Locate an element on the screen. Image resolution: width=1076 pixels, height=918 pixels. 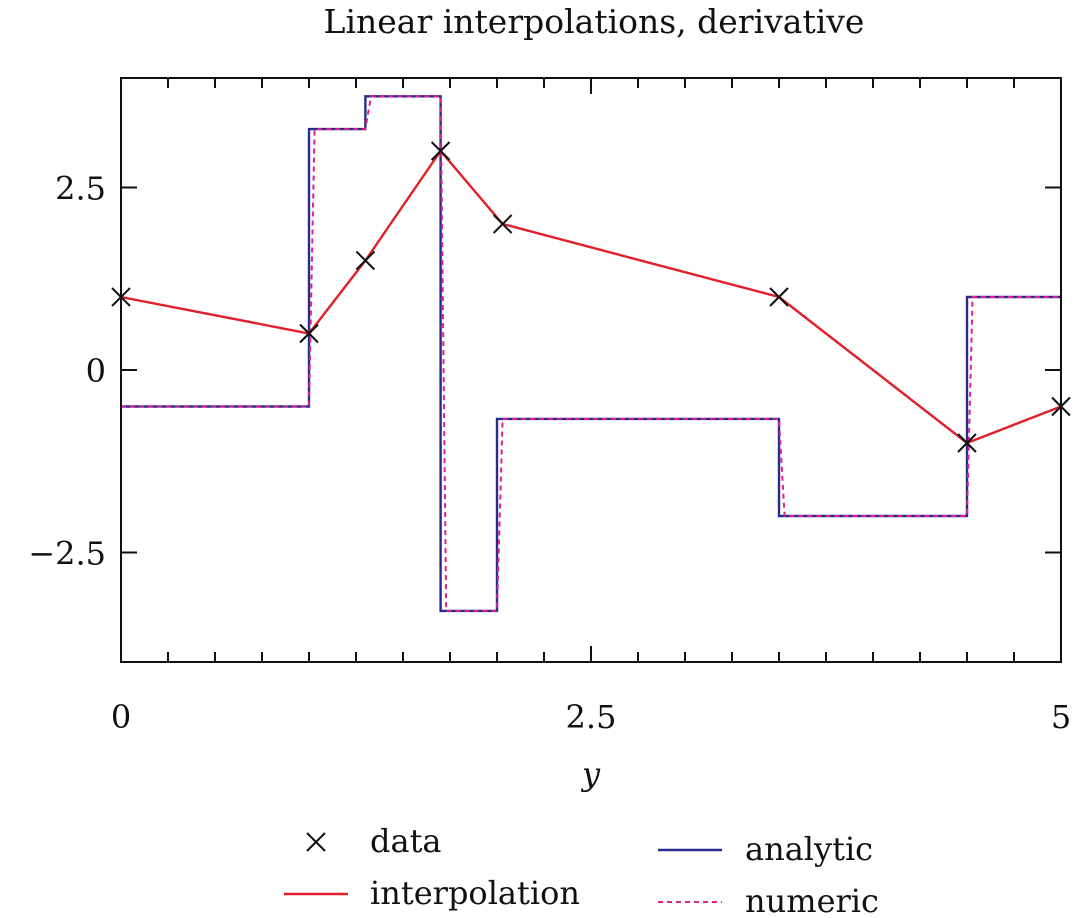
x-axis-label: y is located at coordinates (590, 774).